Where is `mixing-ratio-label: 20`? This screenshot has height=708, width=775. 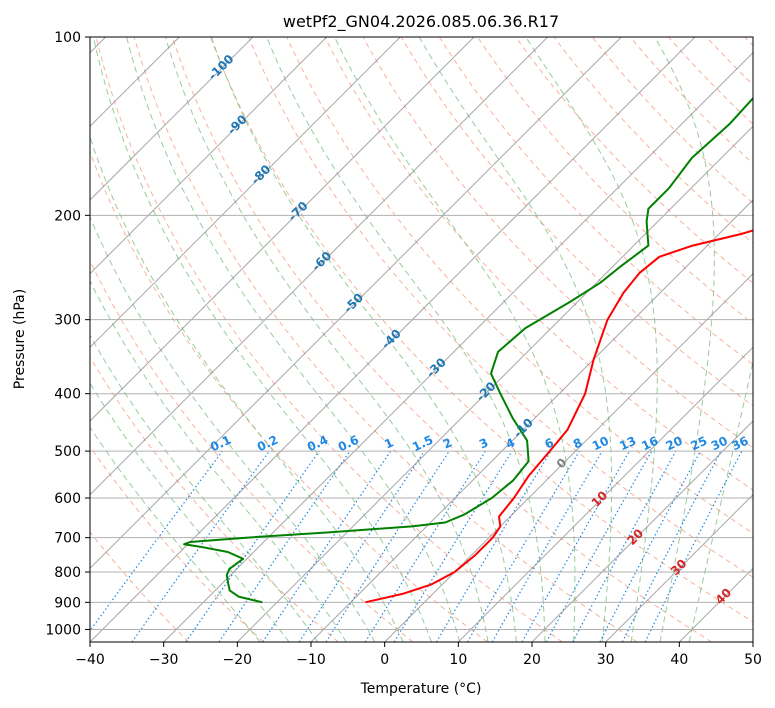
mixing-ratio-label: 20 is located at coordinates (674, 444).